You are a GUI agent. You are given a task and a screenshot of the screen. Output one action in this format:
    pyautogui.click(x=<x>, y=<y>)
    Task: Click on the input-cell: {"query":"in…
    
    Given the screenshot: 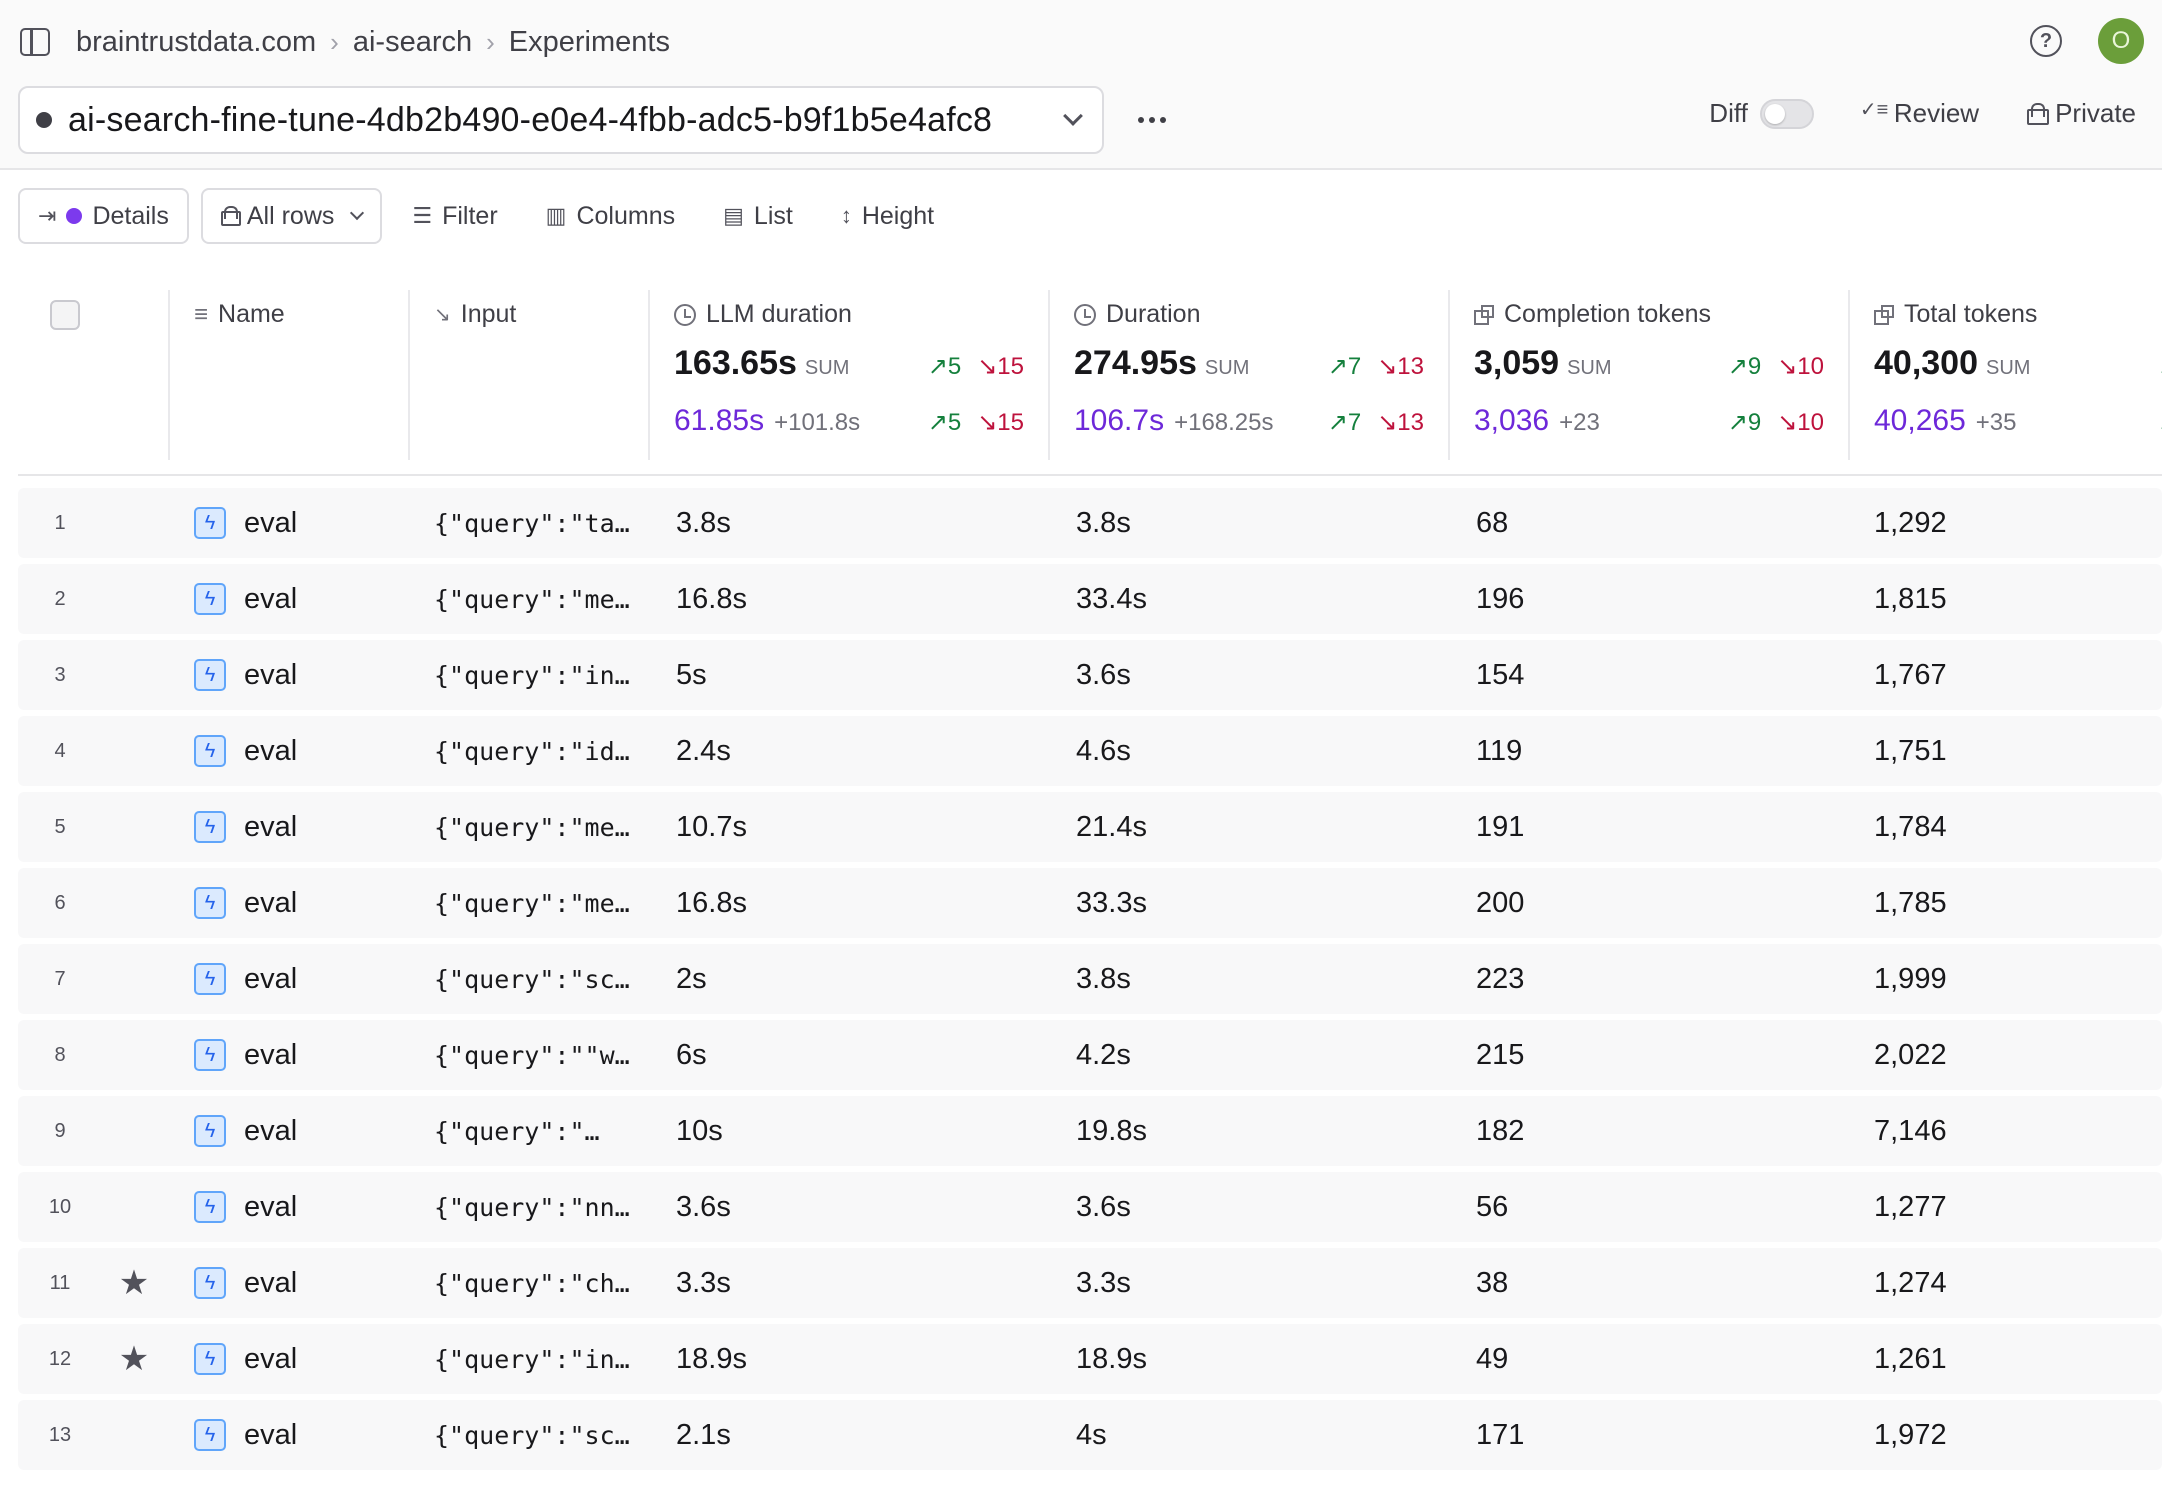 What is the action you would take?
    pyautogui.click(x=532, y=1359)
    